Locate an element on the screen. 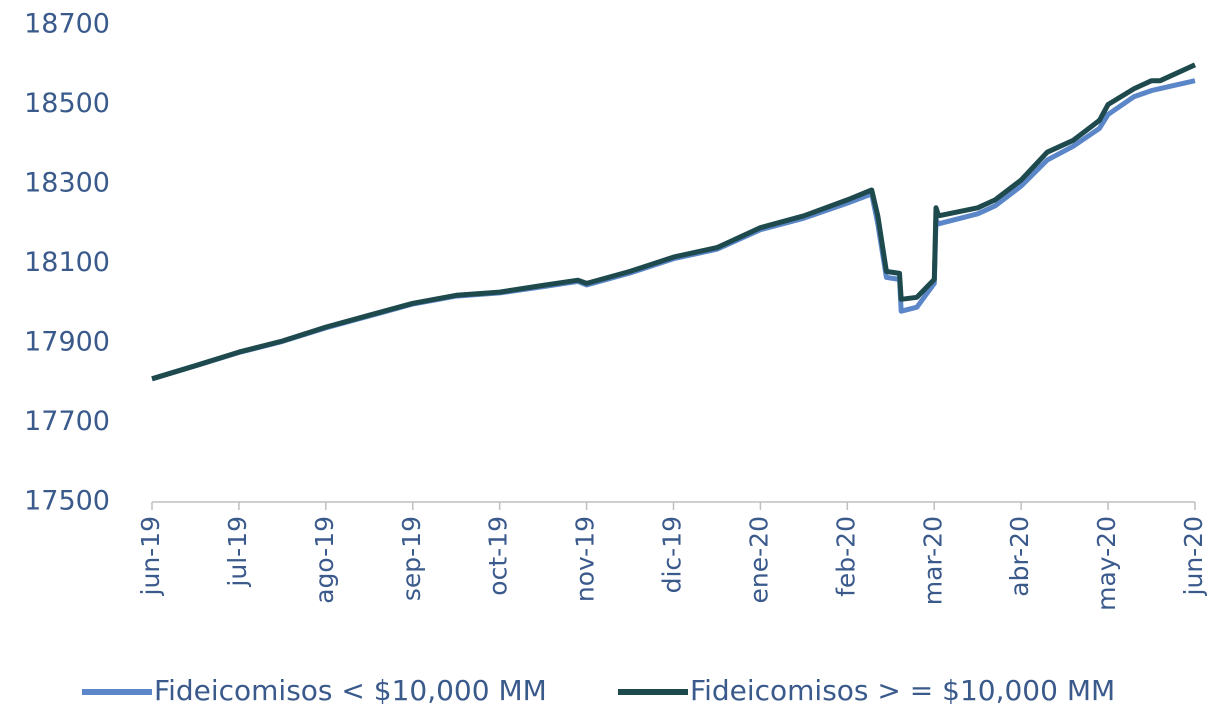 The image size is (1214, 714). x-tick-label: jun-19 is located at coordinates (150, 556).